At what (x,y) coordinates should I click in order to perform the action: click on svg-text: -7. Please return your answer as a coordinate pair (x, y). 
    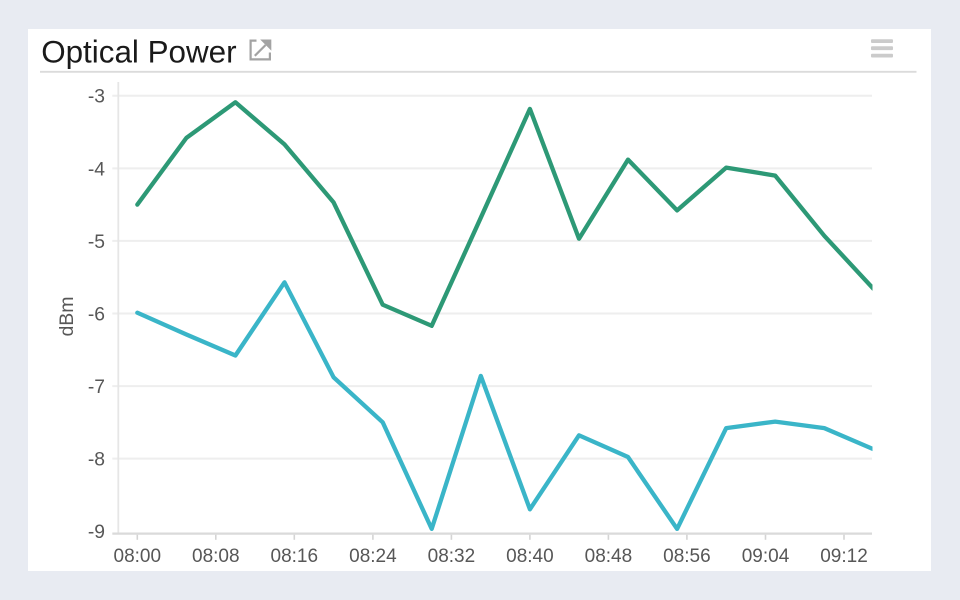
    Looking at the image, I should click on (96, 387).